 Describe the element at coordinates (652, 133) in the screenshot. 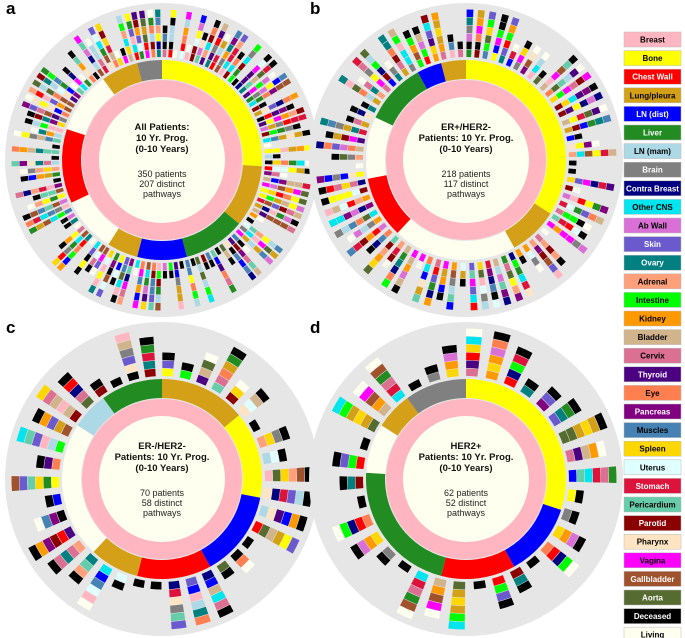

I see `legend-label: Liver` at that location.